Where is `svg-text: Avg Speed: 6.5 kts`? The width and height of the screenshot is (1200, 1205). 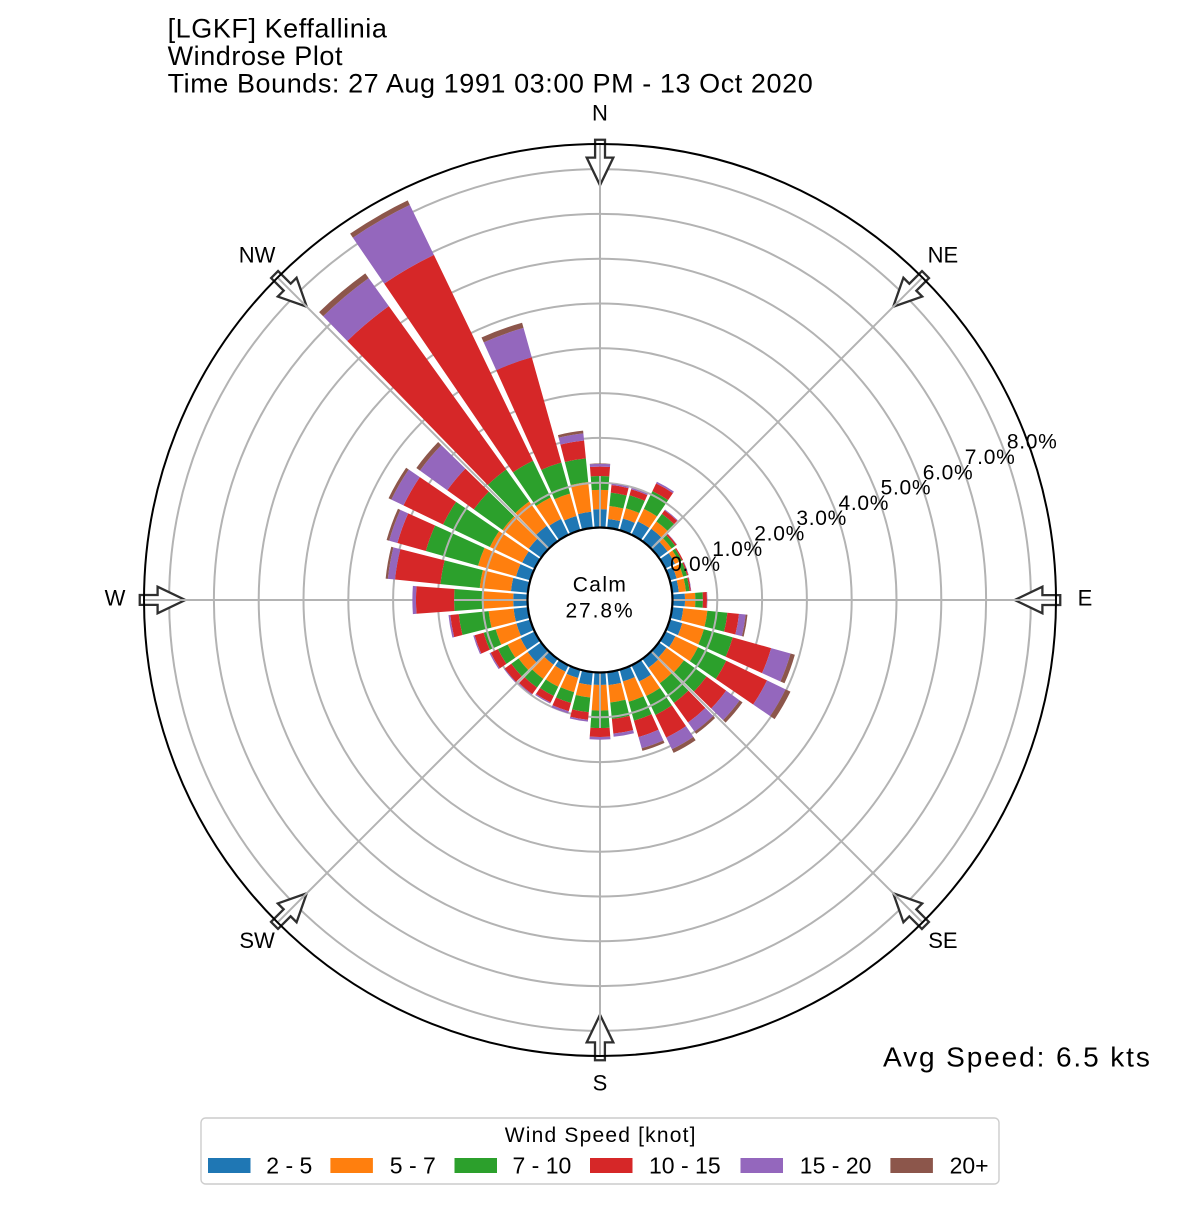 svg-text: Avg Speed: 6.5 kts is located at coordinates (1017, 1057).